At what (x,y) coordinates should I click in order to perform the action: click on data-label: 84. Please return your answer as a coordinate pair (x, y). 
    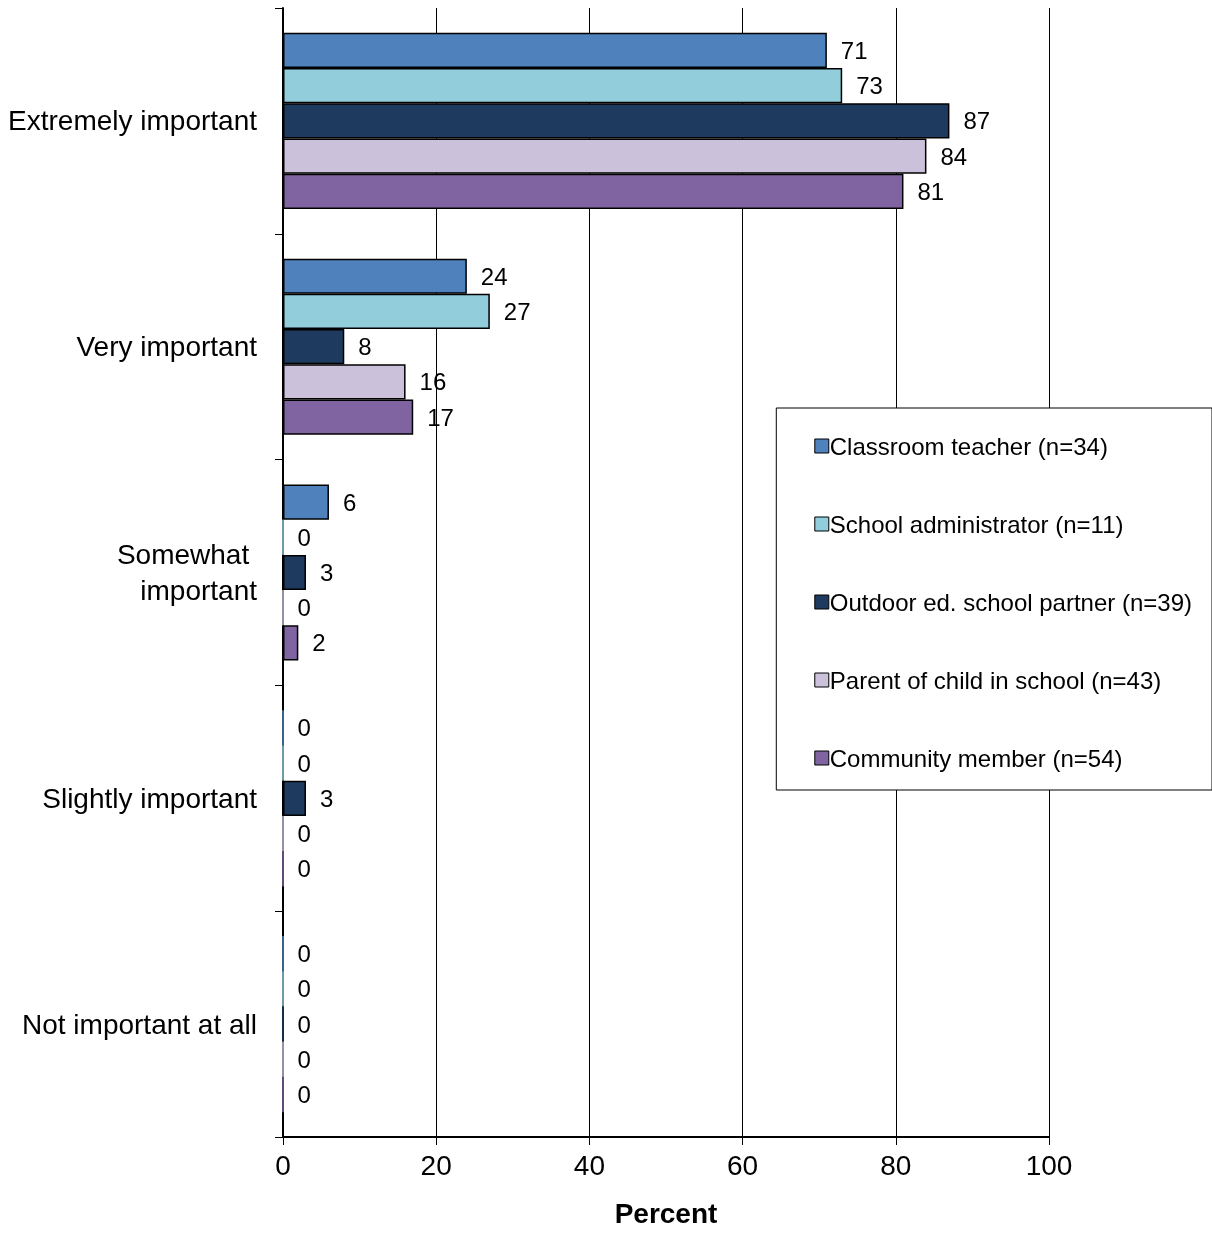
    Looking at the image, I should click on (954, 156).